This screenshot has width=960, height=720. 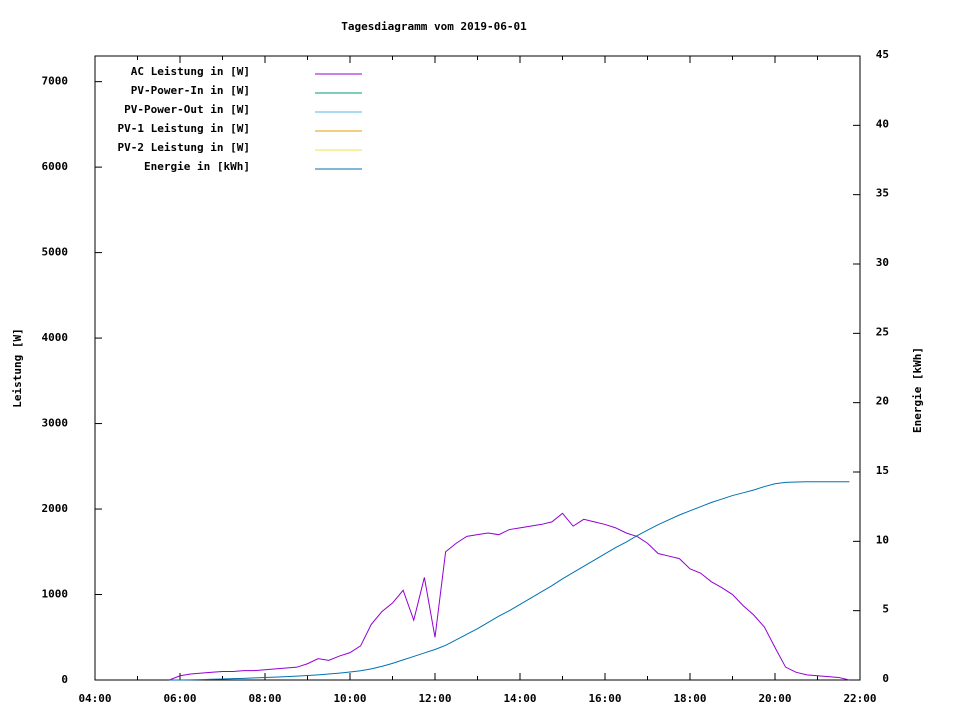 I want to click on x-tick-label: 20:00, so click(x=774, y=698).